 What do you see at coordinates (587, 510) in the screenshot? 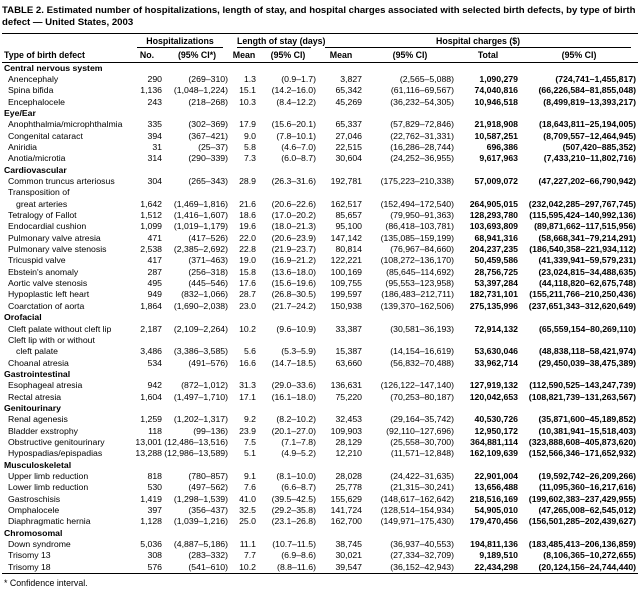
I see `cell-charges-total-ci: (47,265,008–62,545,012)` at bounding box center [587, 510].